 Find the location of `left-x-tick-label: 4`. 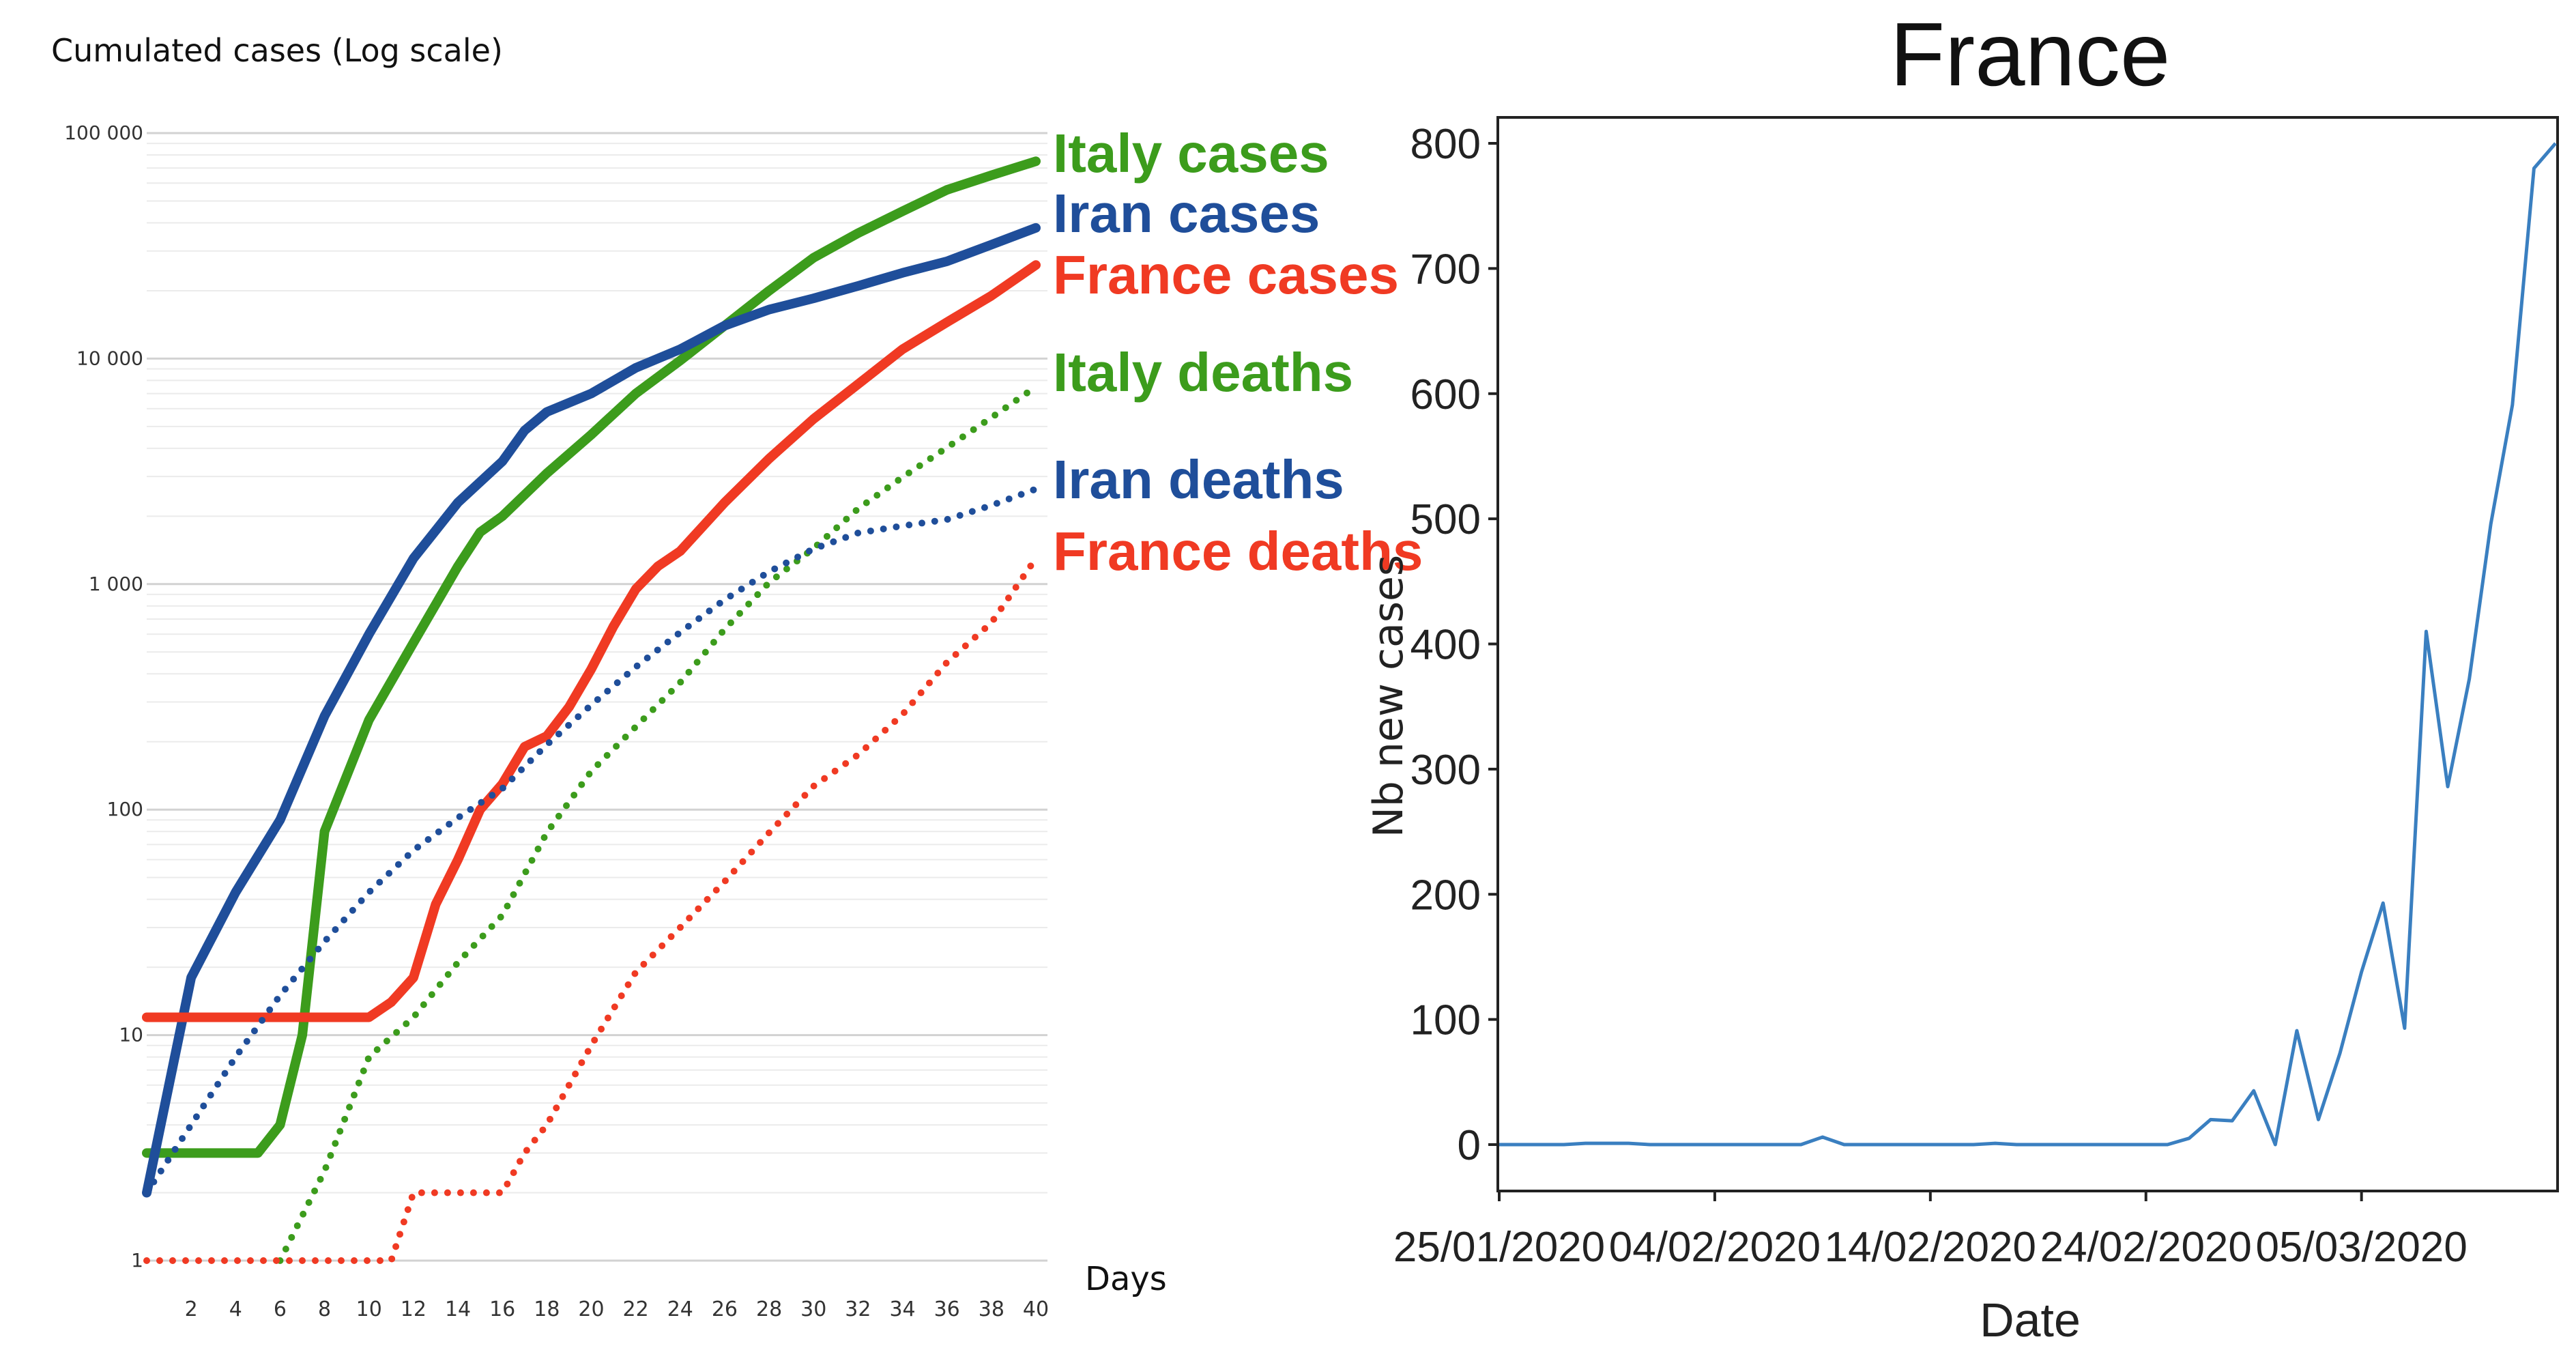

left-x-tick-label: 4 is located at coordinates (235, 1309).